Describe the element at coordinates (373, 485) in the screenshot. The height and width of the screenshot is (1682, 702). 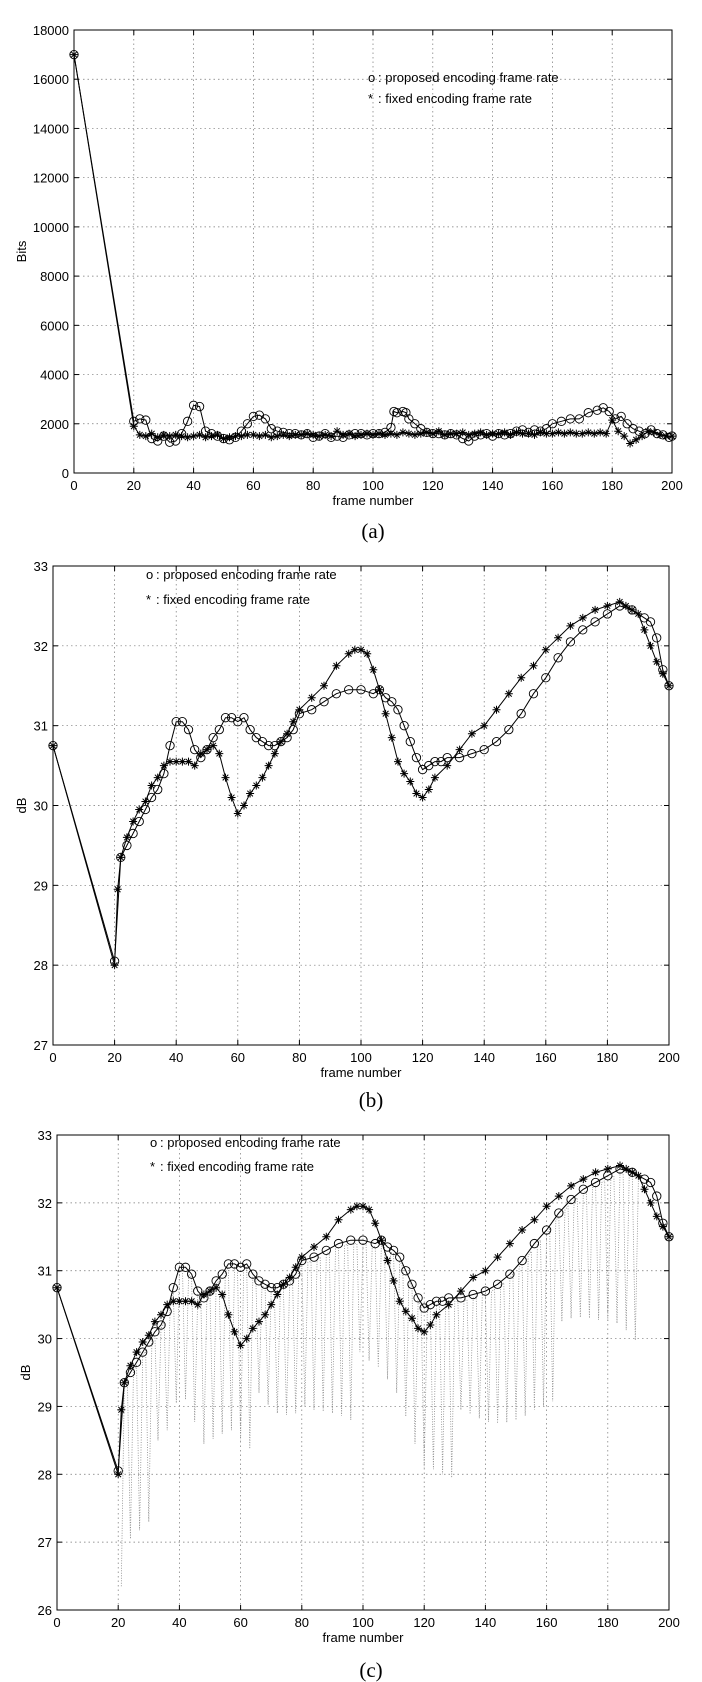
I see `x-tick-label: 100` at that location.